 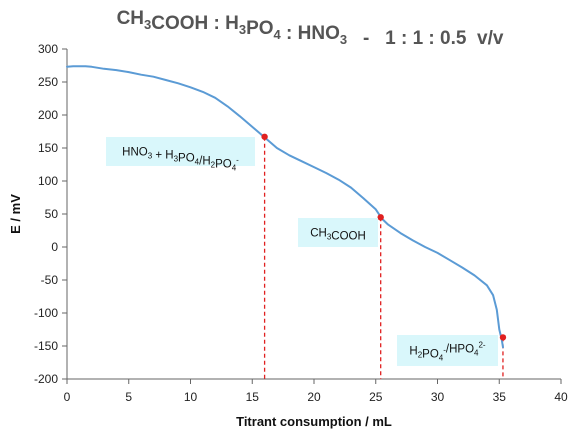 I want to click on x-tick-label: 0, so click(x=67, y=397).